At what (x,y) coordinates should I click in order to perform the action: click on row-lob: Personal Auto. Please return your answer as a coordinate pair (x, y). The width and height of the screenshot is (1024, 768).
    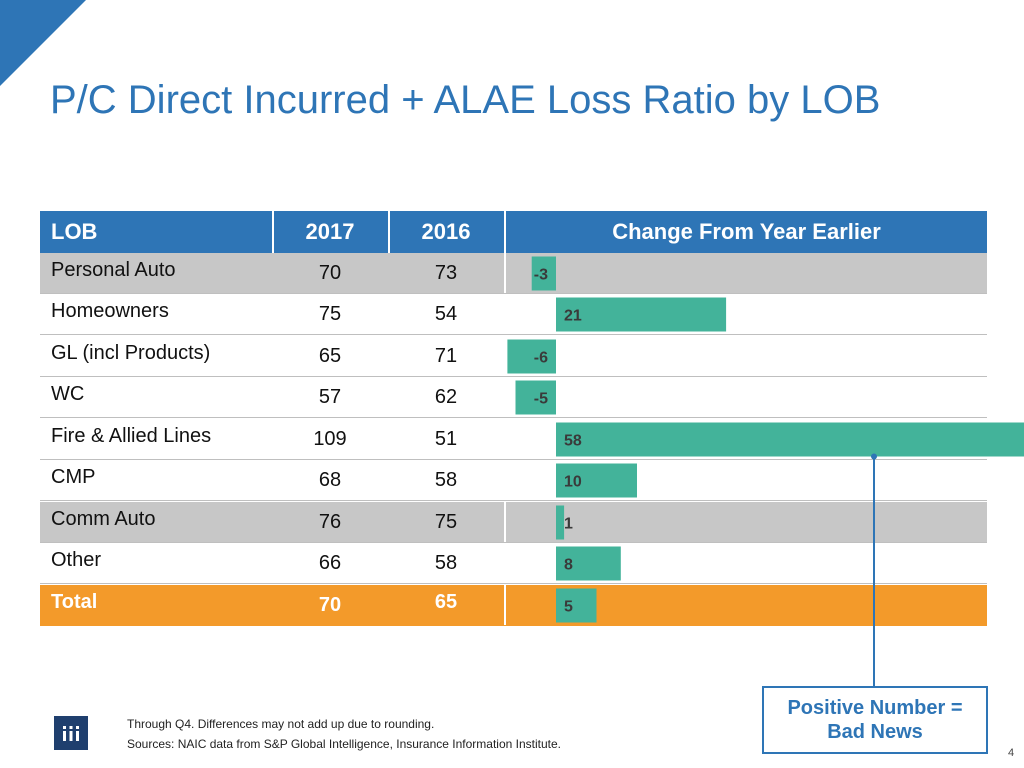
    Looking at the image, I should click on (113, 270).